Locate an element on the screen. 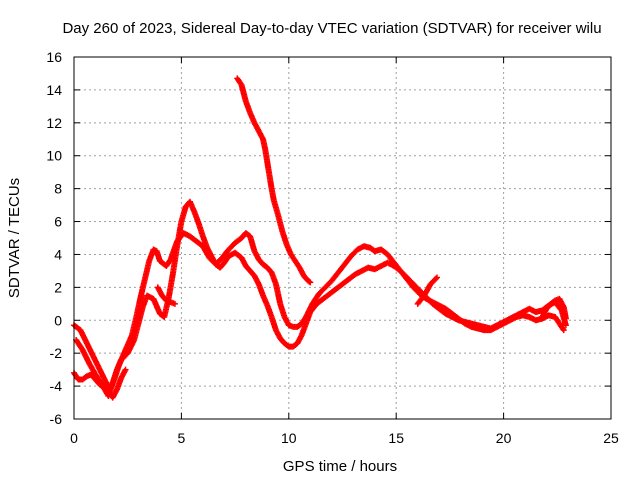 The image size is (640, 480). y-tick-label: 8 is located at coordinates (58, 189).